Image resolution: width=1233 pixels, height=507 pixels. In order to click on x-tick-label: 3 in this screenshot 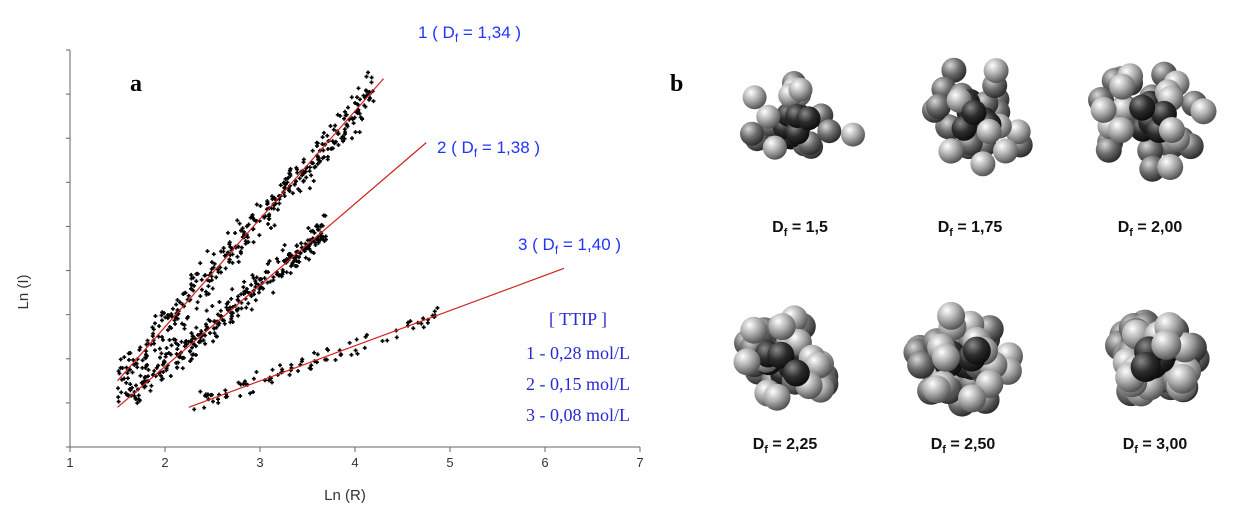, I will do `click(259, 462)`.